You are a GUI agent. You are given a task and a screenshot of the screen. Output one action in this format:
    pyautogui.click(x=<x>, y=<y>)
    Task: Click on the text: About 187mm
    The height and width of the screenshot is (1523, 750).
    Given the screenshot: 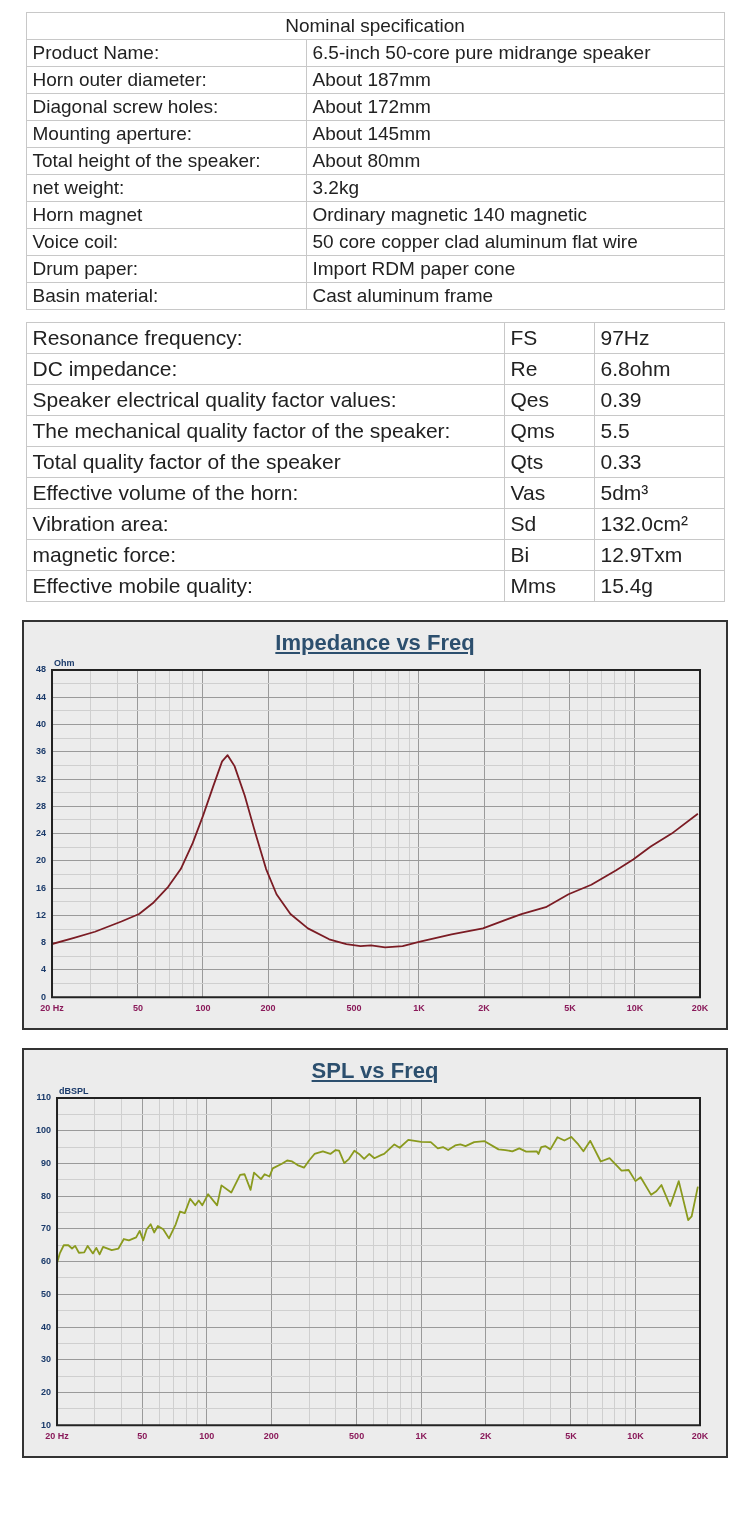 What is the action you would take?
    pyautogui.click(x=515, y=80)
    